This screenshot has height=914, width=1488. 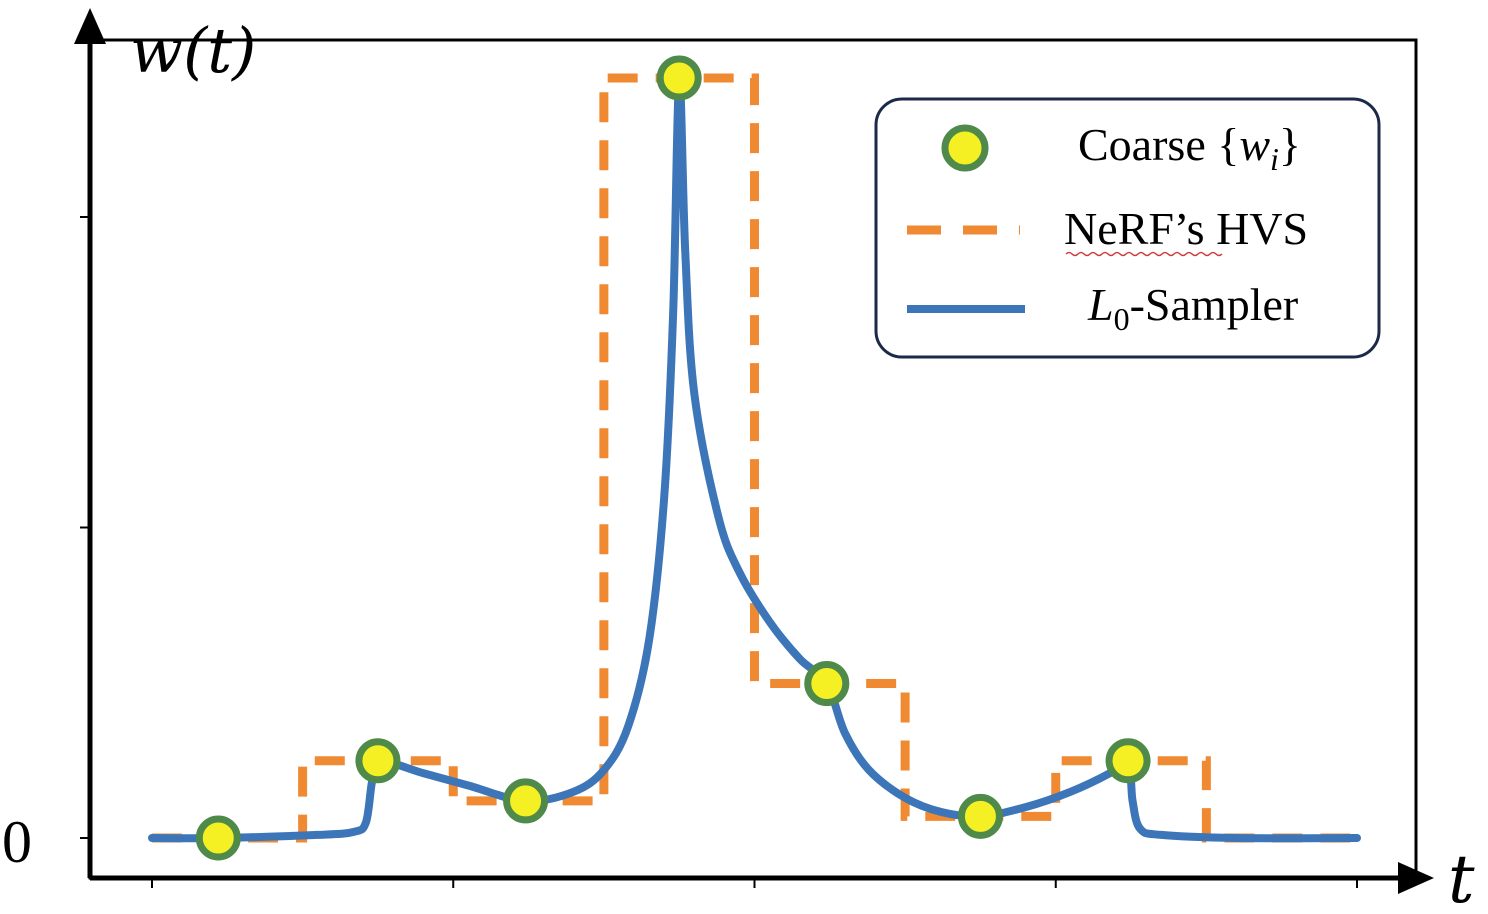 What do you see at coordinates (965, 148) in the screenshot?
I see `legend-coarse-marker` at bounding box center [965, 148].